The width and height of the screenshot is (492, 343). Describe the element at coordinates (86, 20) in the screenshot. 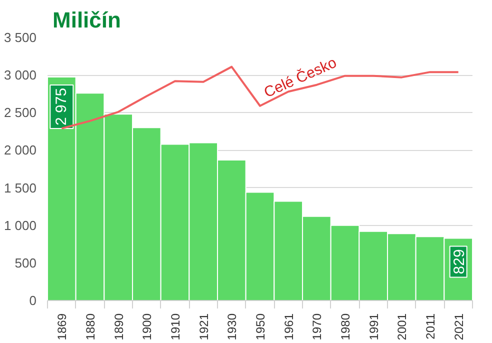

I see `chart-title: Miličín` at that location.